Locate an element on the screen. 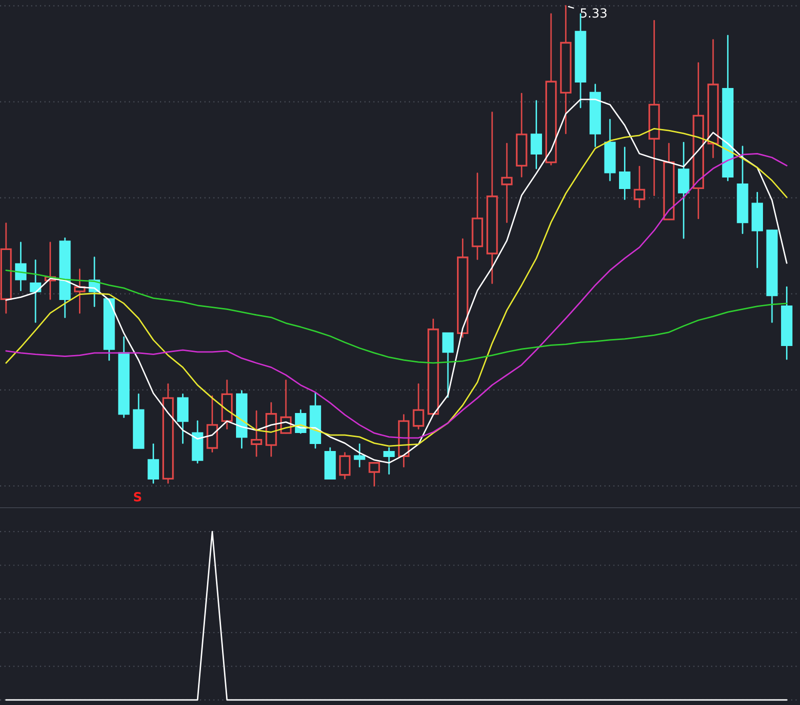 The image size is (800, 705). annotation: 5.33 is located at coordinates (593, 13).